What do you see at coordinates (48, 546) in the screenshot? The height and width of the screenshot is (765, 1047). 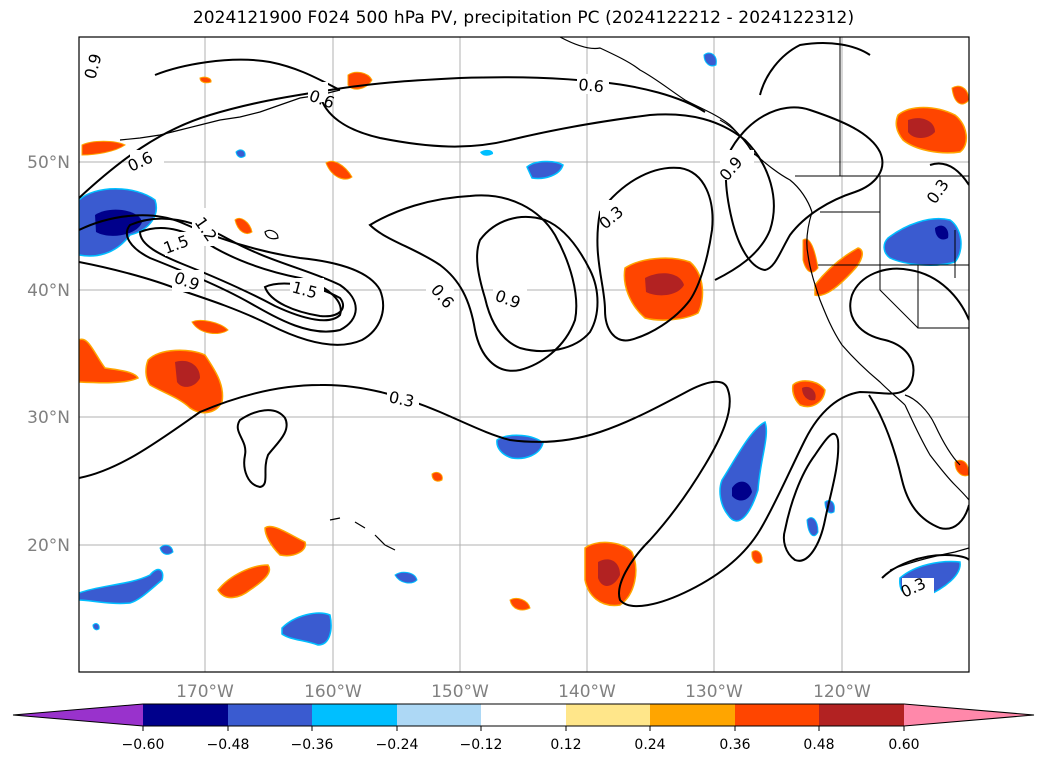 I see `lat-label-20n: 20°N` at bounding box center [48, 546].